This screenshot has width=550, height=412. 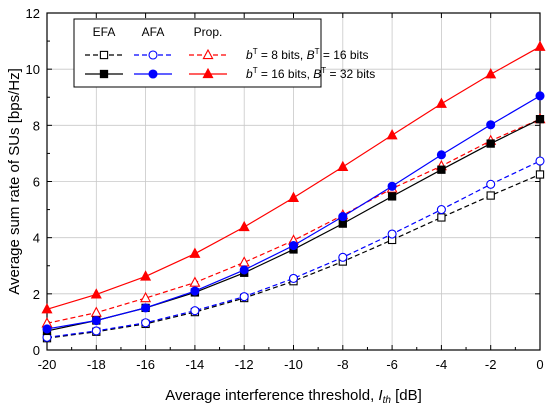 I want to click on x-axis-unit: [dB], so click(x=406, y=395).